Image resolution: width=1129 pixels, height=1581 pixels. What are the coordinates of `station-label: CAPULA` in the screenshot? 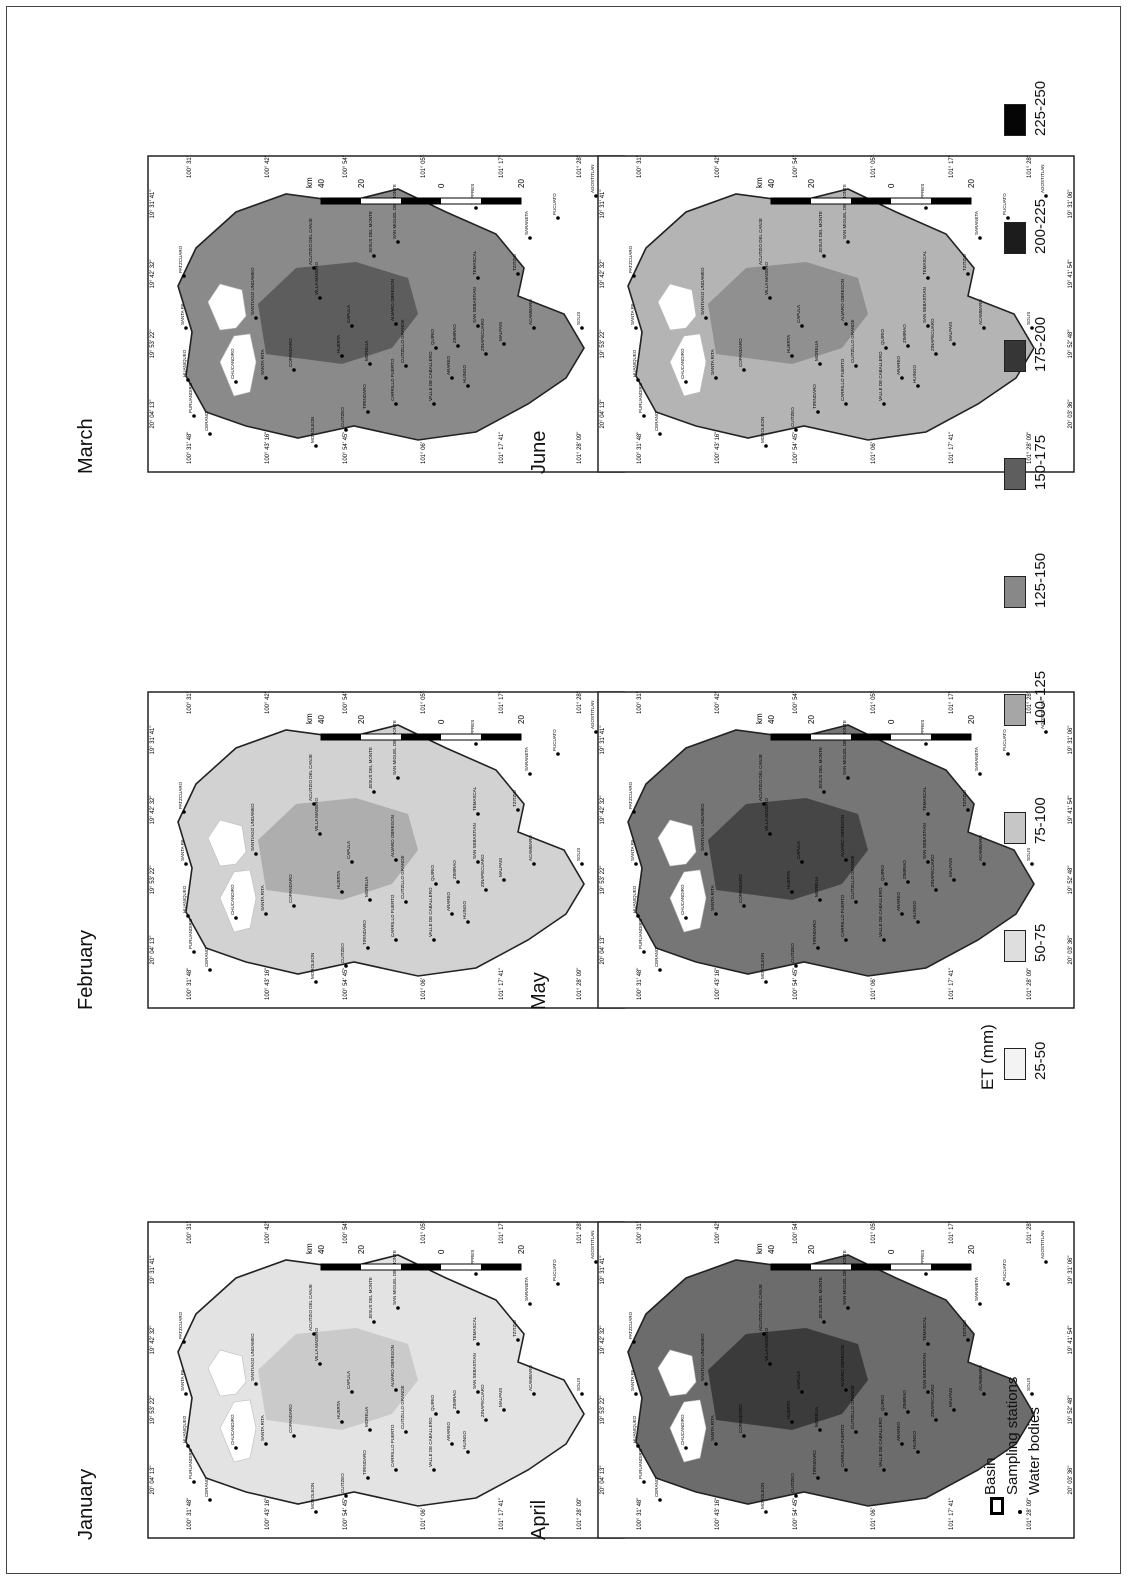 It's located at (798, 850).